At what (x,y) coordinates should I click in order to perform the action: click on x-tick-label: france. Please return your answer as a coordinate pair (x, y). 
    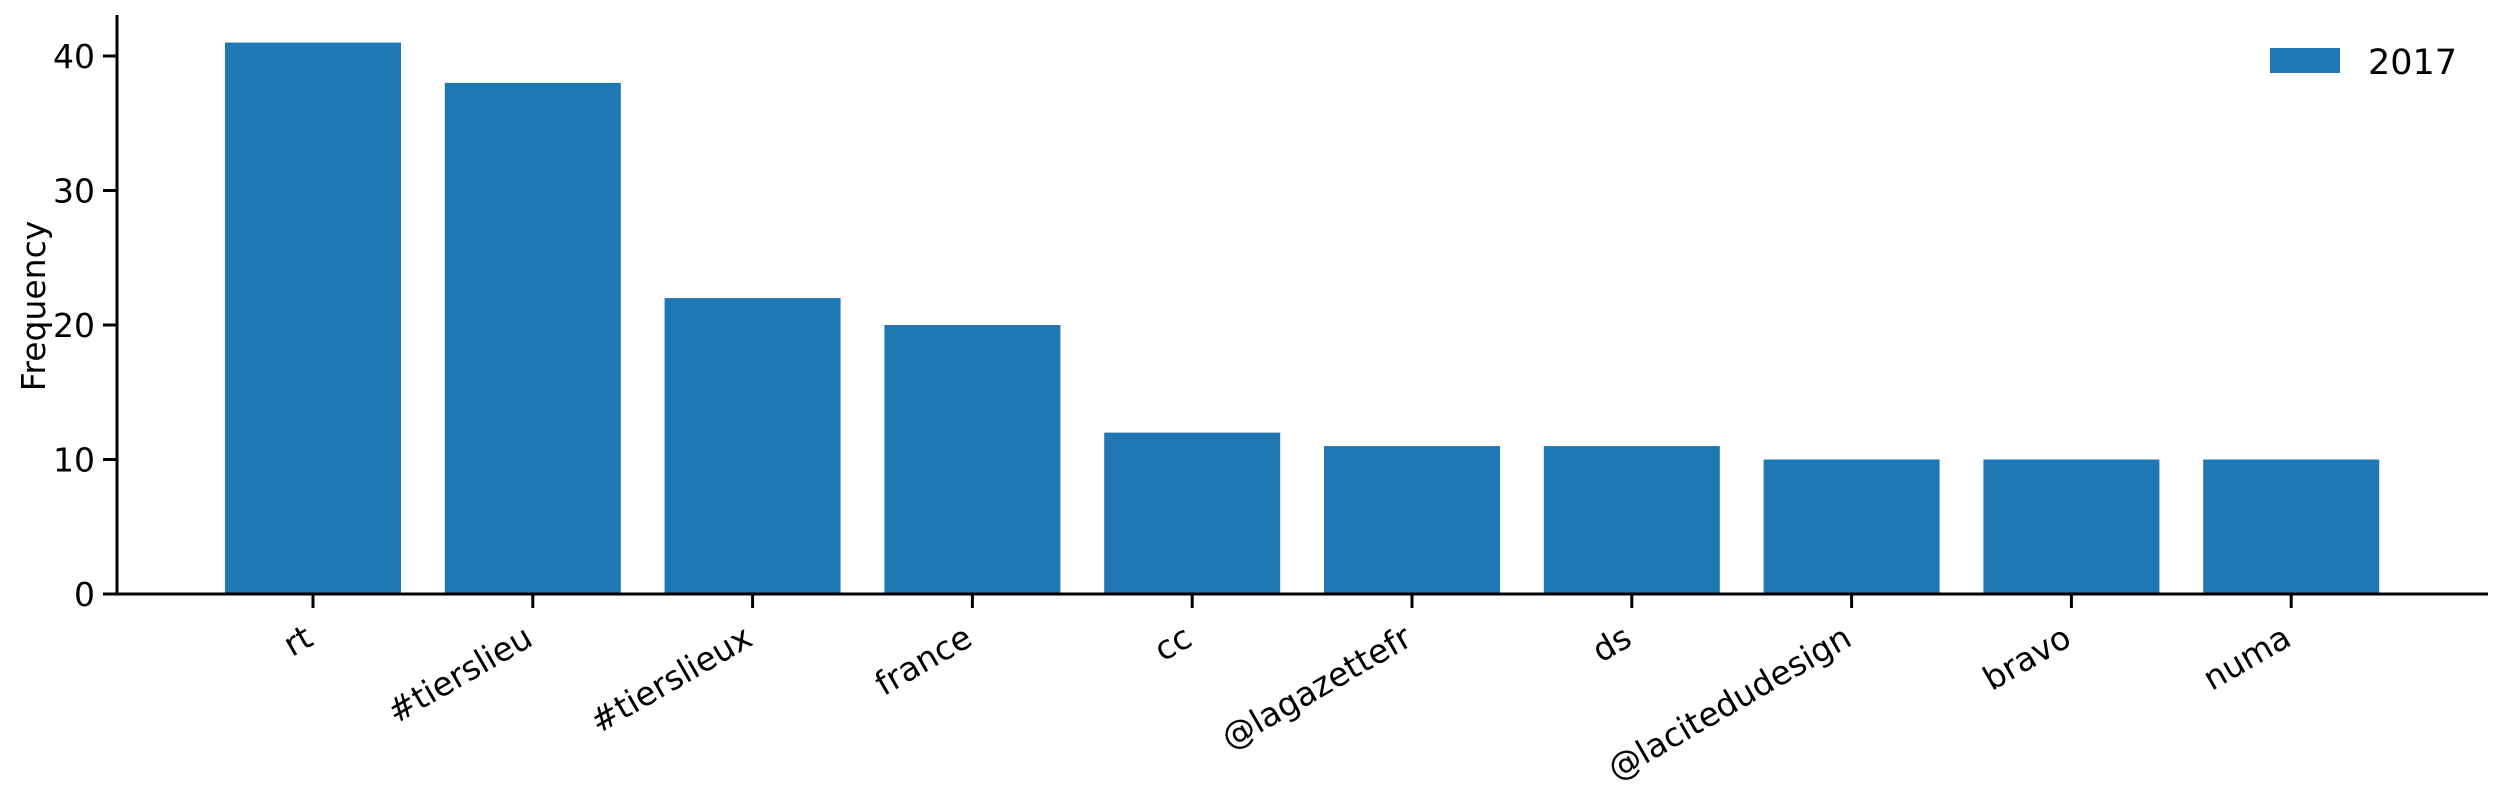
    Looking at the image, I should click on (923, 660).